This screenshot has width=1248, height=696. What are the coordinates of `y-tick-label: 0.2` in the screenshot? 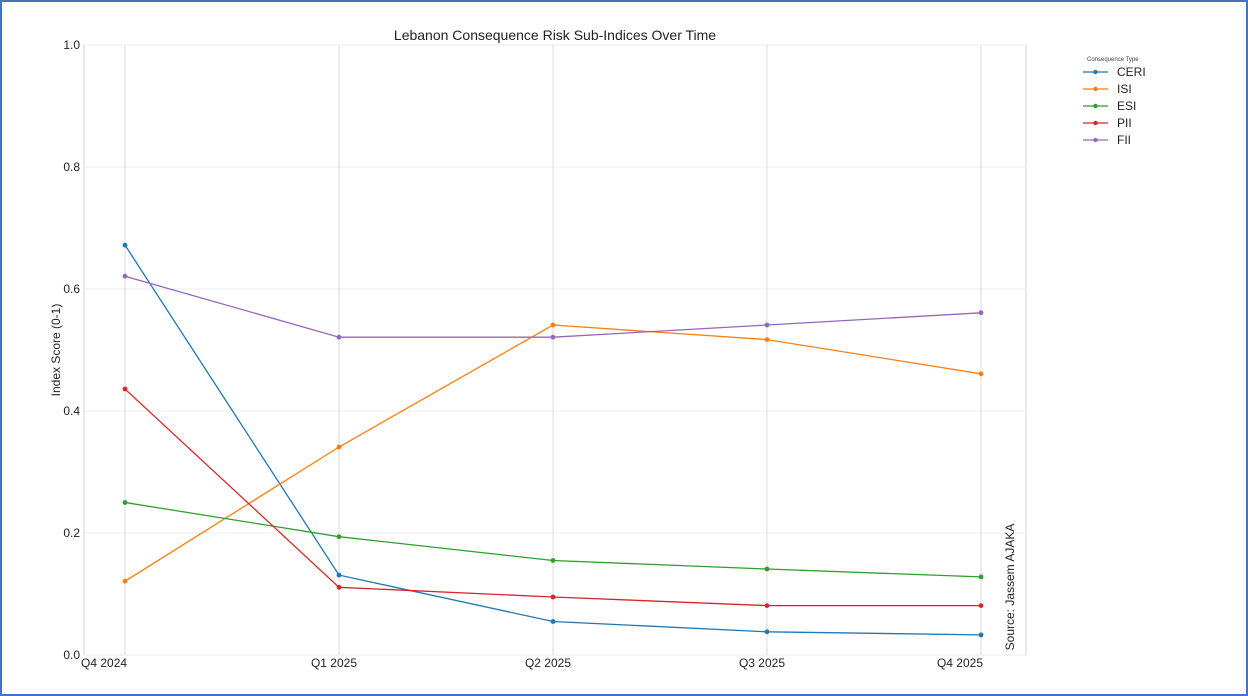 It's located at (71, 533).